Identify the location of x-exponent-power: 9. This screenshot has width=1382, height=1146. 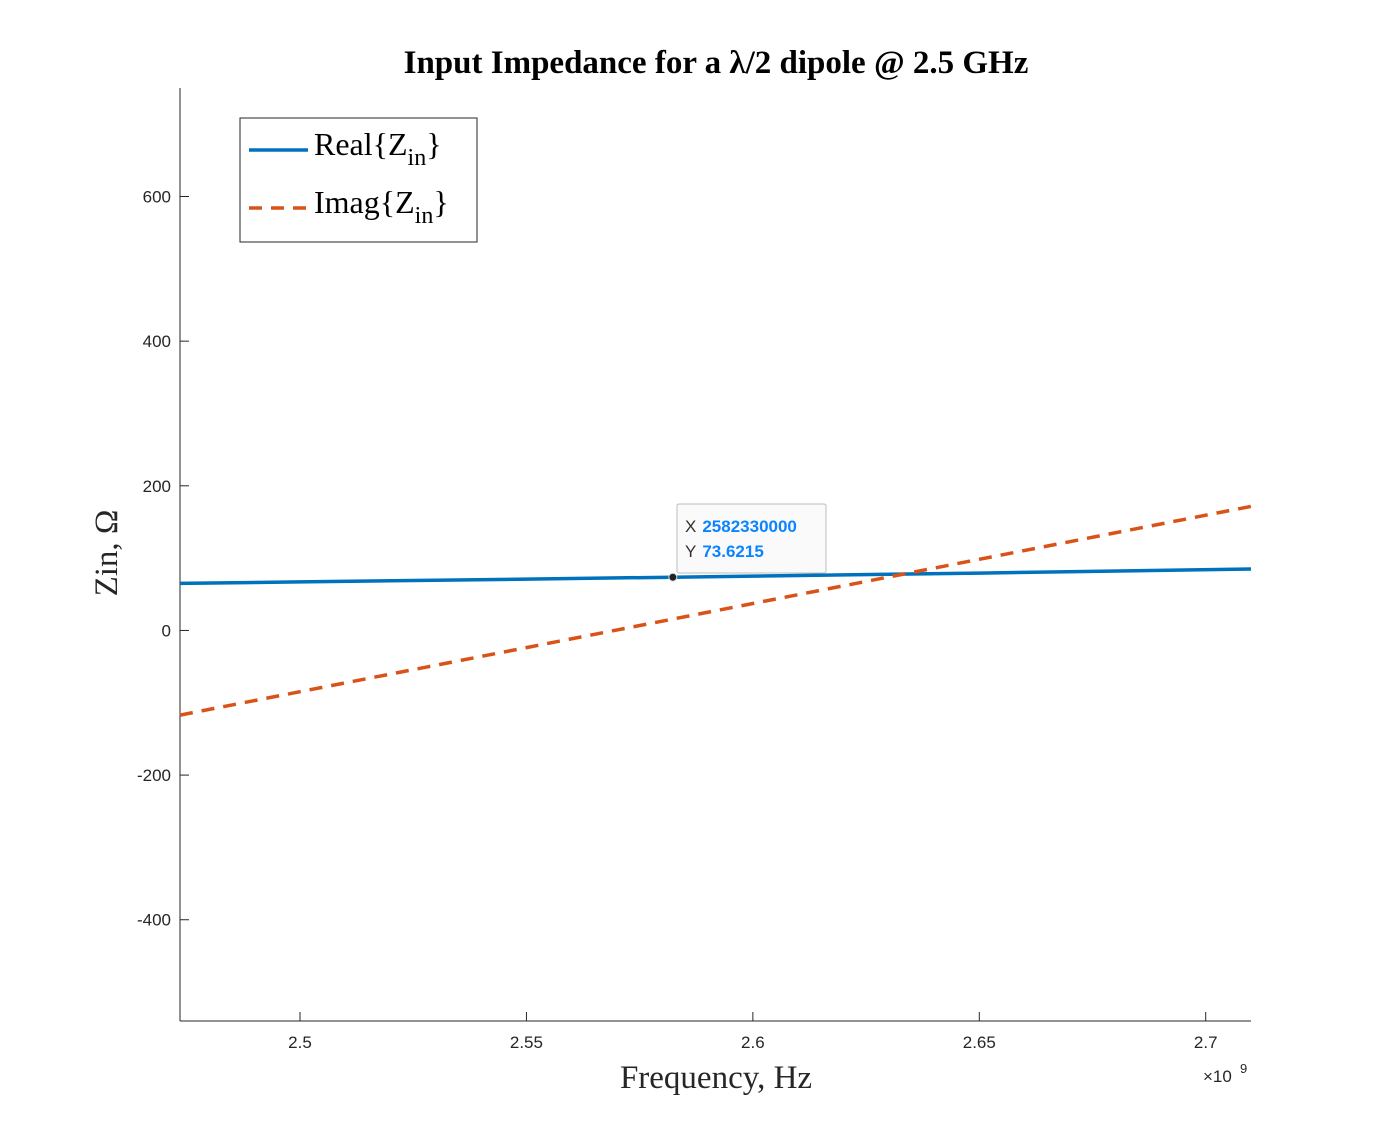
(1243, 1068).